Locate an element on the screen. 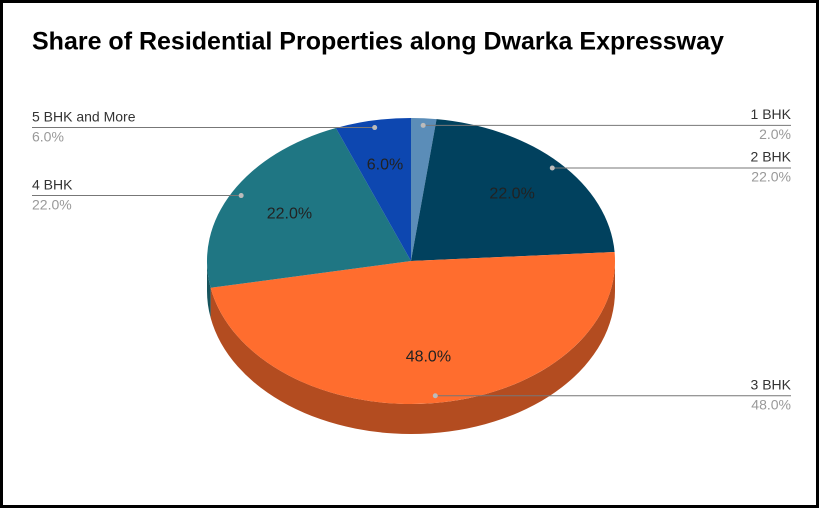 The image size is (819, 508). legend-label: 1 BHK is located at coordinates (771, 114).